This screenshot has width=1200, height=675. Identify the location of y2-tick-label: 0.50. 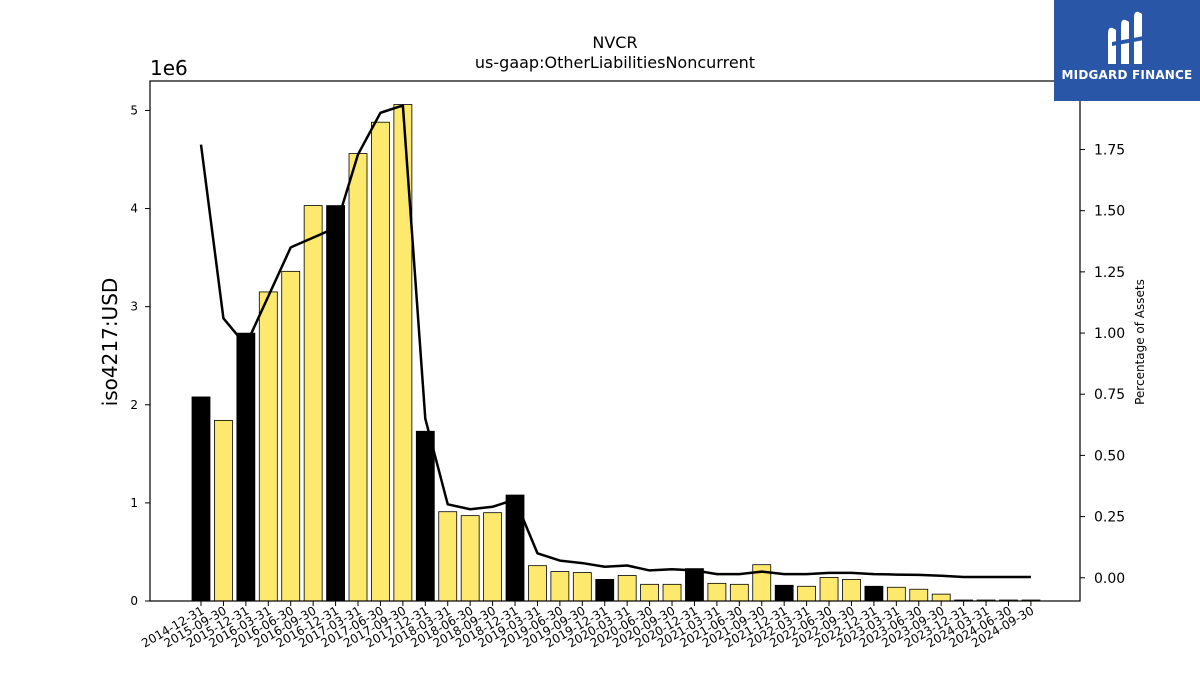
(1109, 456).